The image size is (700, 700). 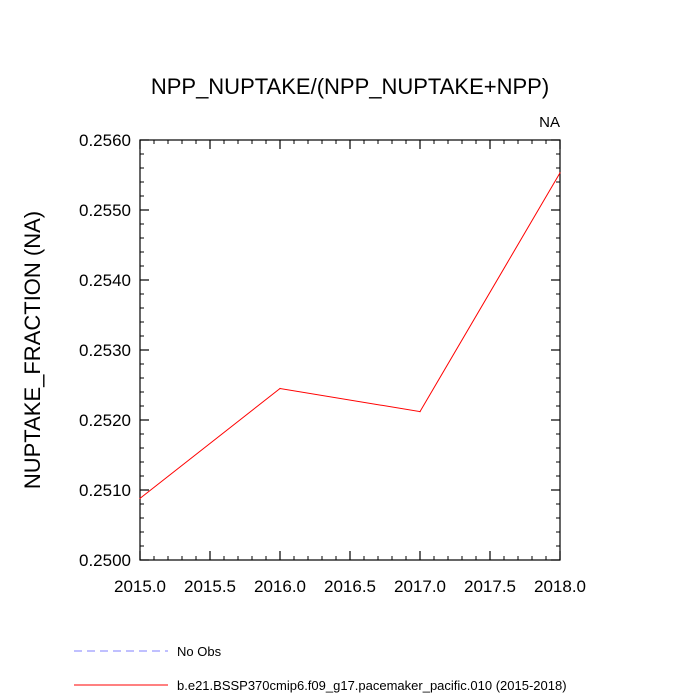 What do you see at coordinates (105, 350) in the screenshot?
I see `y-tick-label: 0.2530` at bounding box center [105, 350].